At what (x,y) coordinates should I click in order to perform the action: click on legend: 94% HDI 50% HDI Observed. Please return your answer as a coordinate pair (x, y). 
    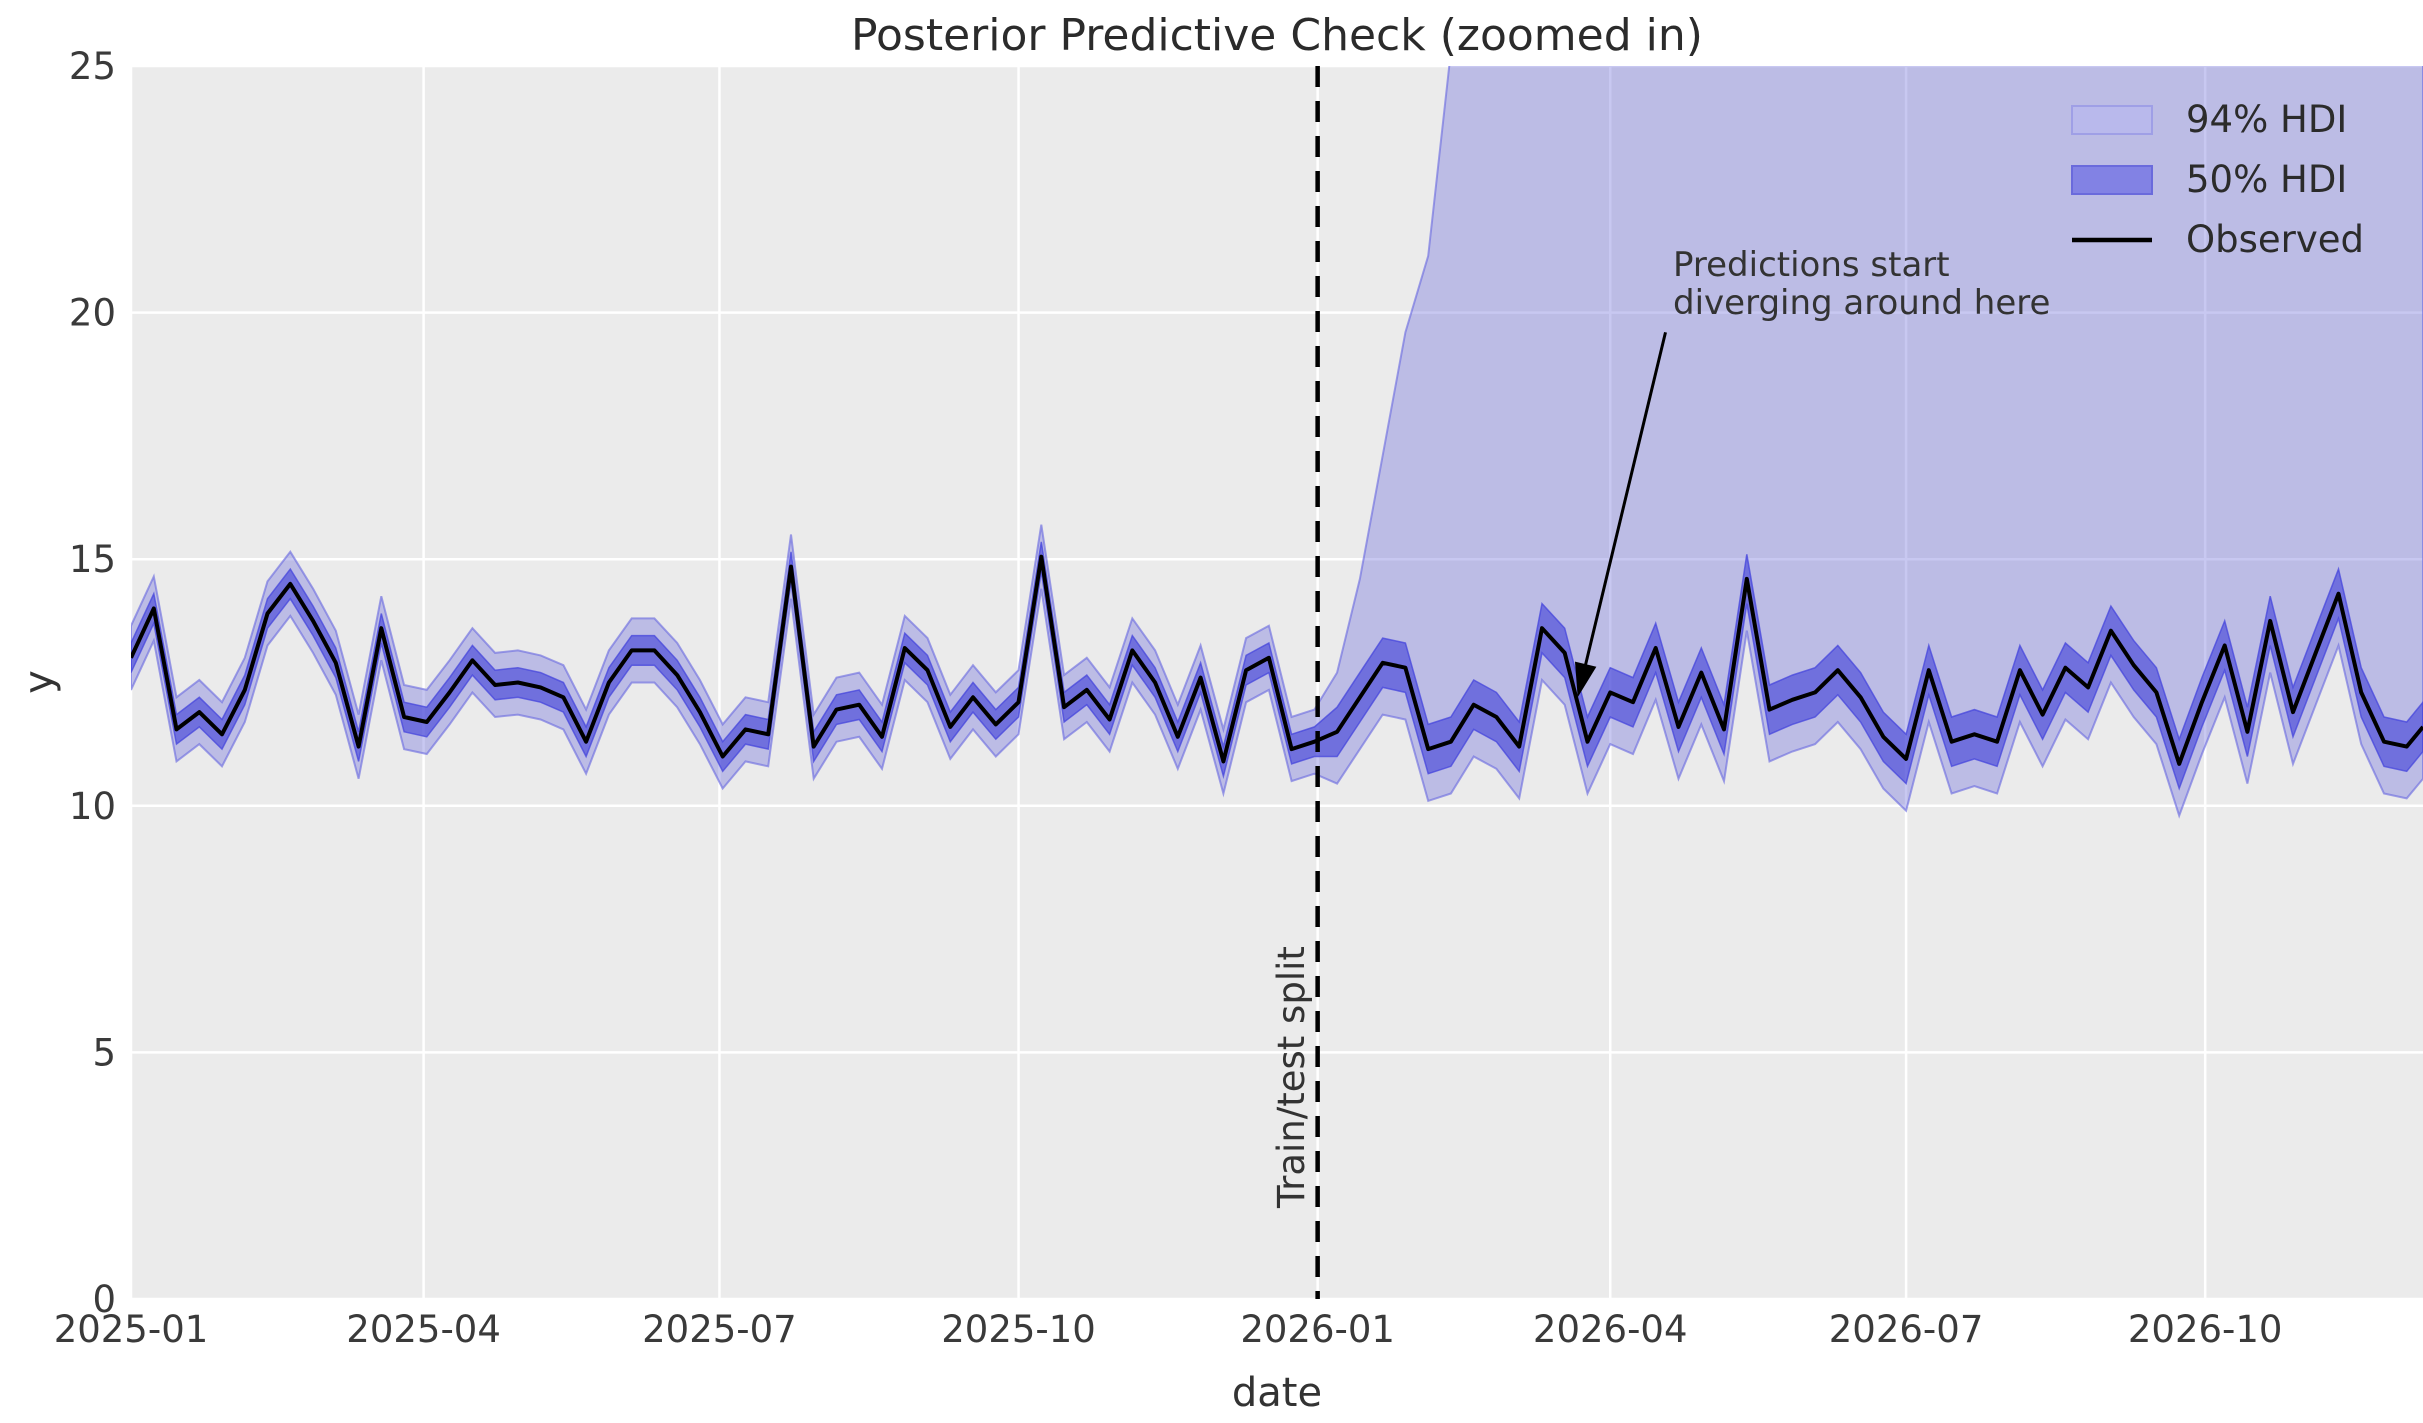
    Looking at the image, I should click on (2217, 179).